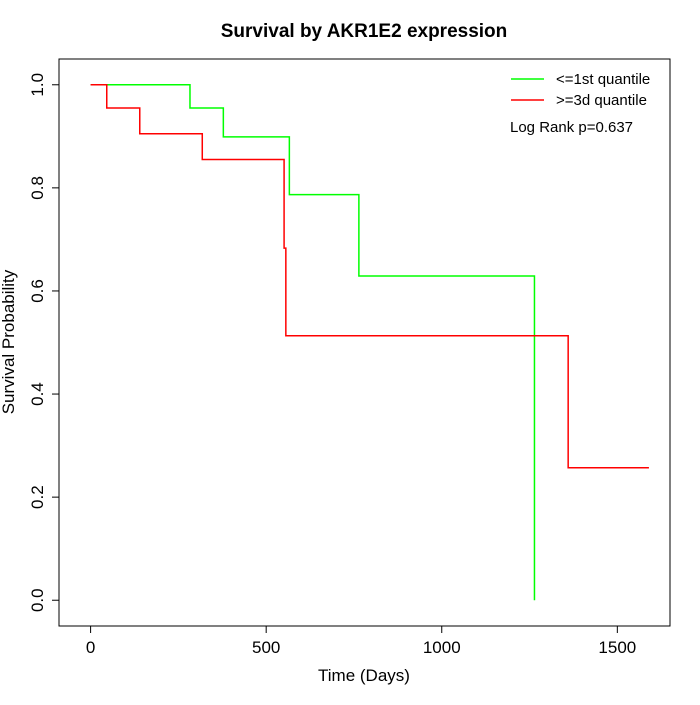 This screenshot has width=700, height=705. What do you see at coordinates (37, 188) in the screenshot?
I see `y-tick-label: 0.8` at bounding box center [37, 188].